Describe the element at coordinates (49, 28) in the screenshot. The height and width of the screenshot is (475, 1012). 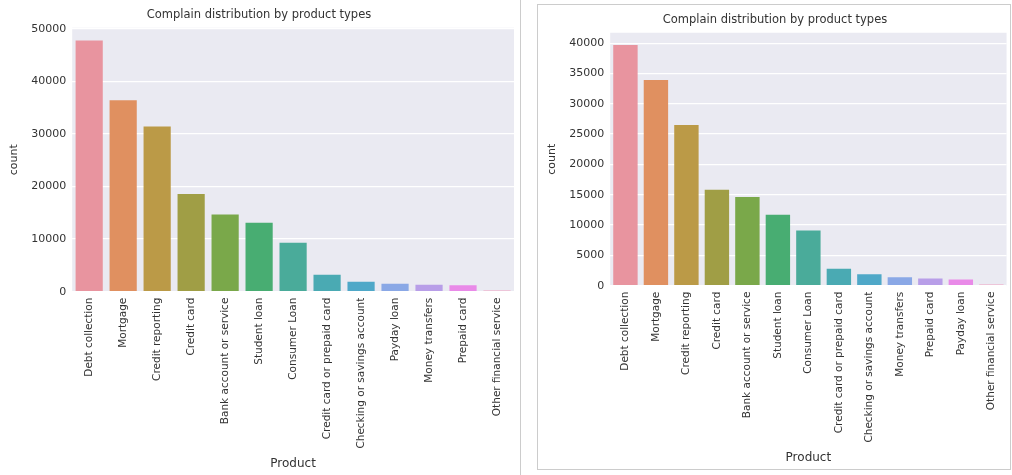
I see `y-tick-label: 50000` at that location.